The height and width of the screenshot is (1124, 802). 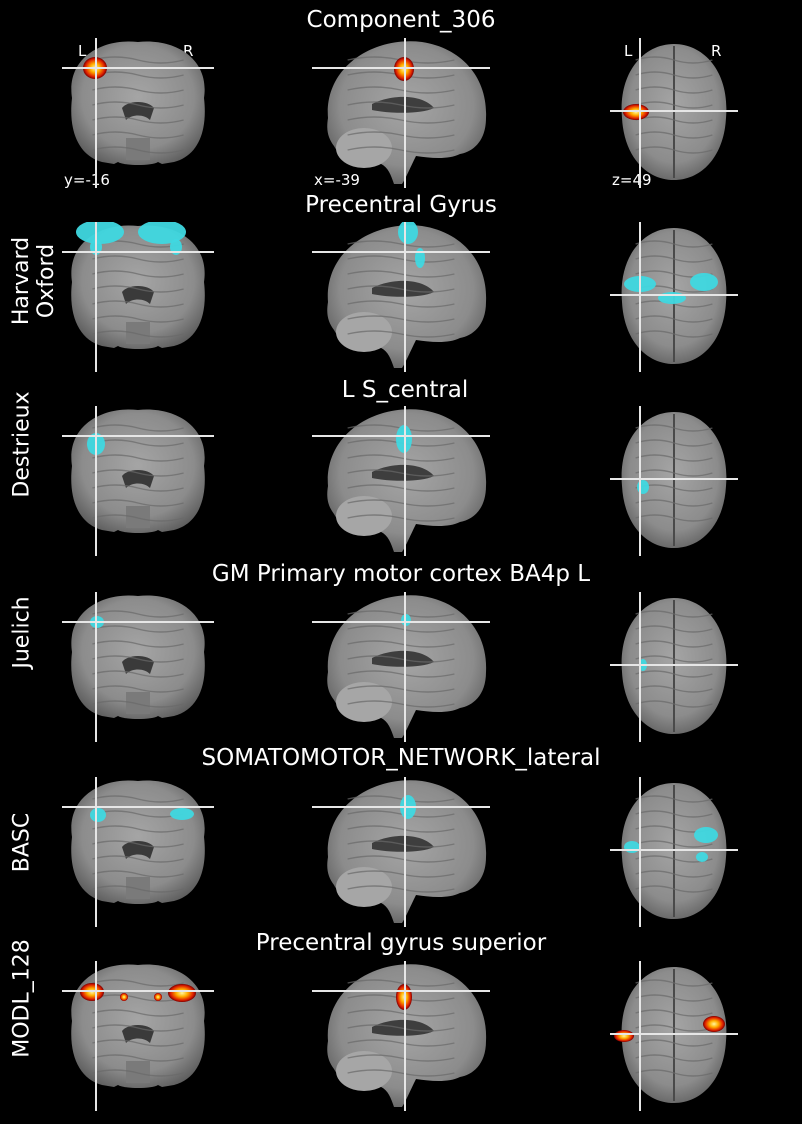 What do you see at coordinates (674, 1036) in the screenshot?
I see `modl-axial-slice` at bounding box center [674, 1036].